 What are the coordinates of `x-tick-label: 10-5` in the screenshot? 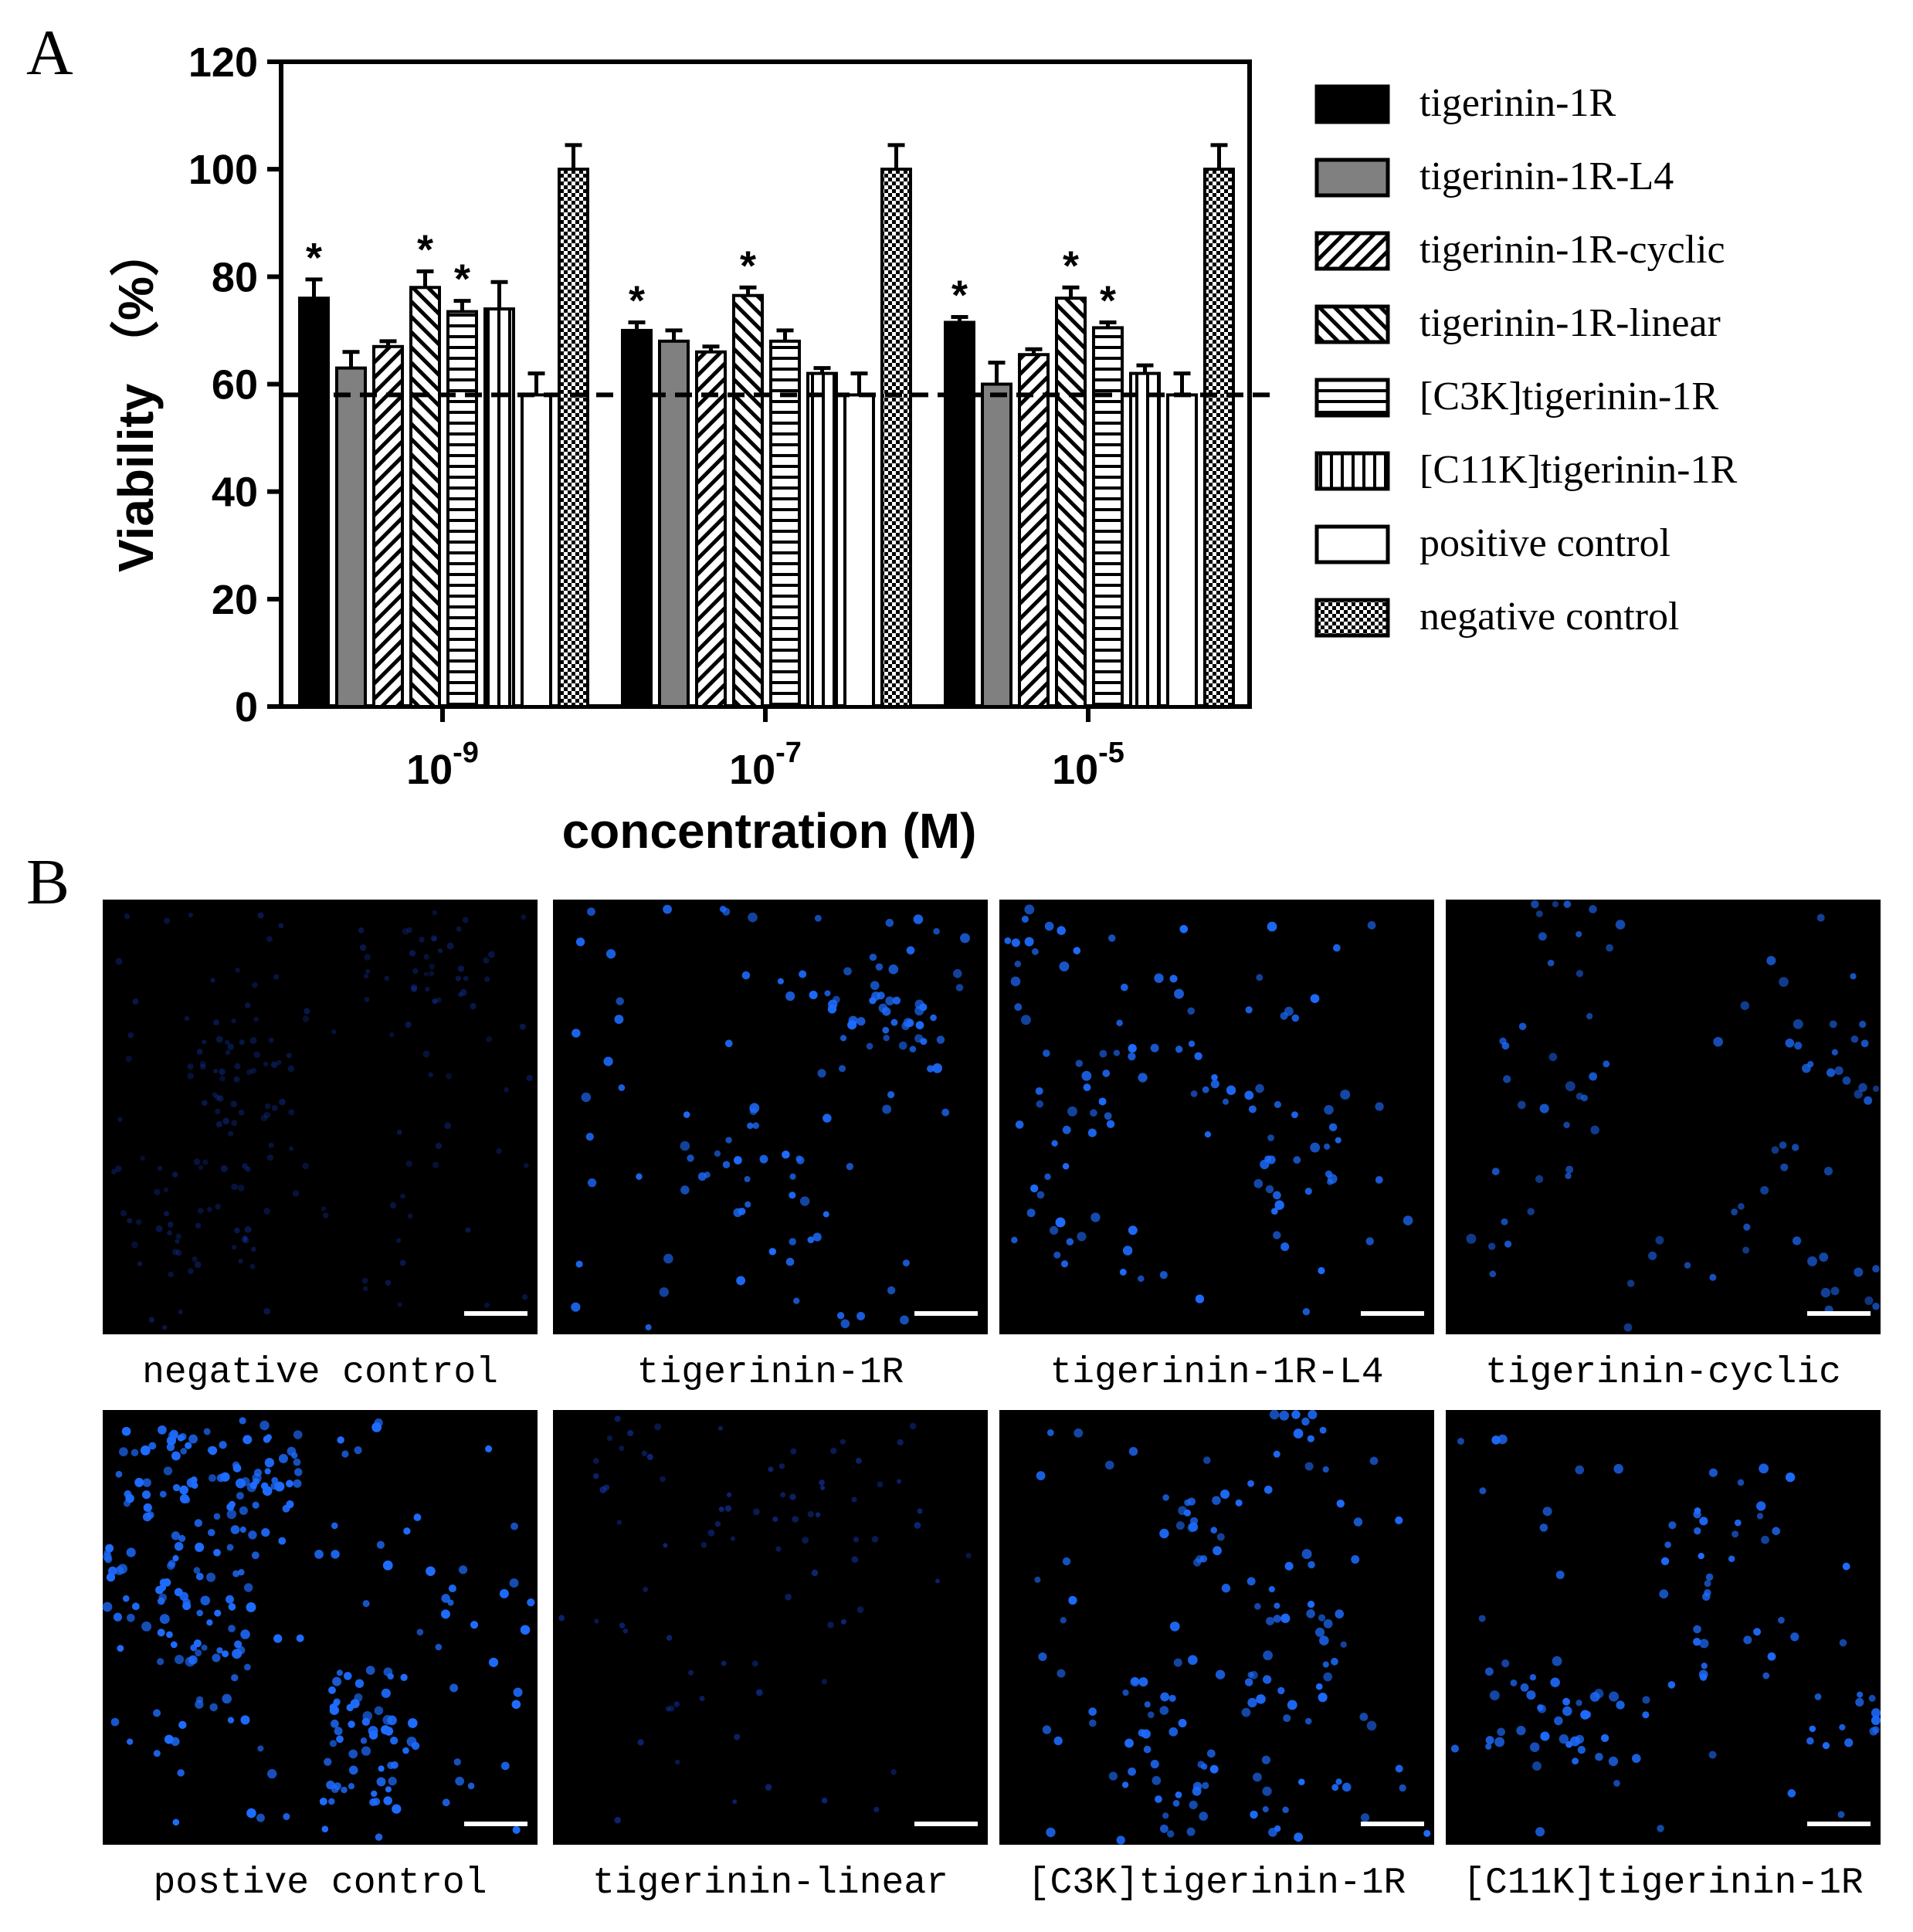 It's located at (1088, 765).